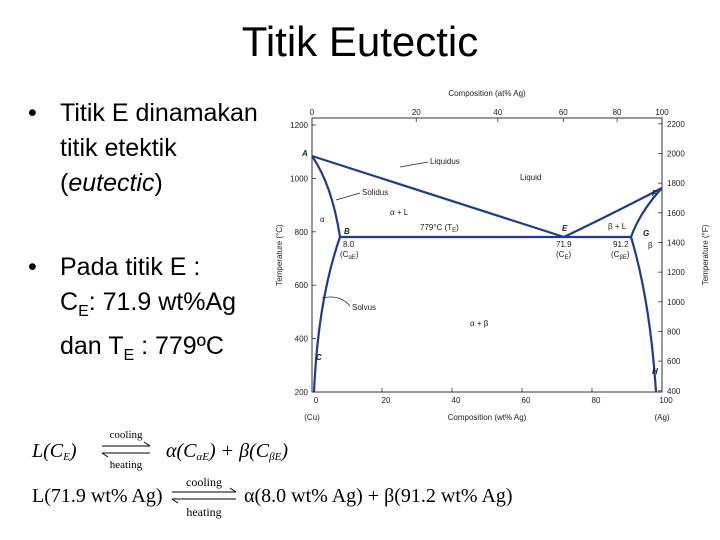  I want to click on equation: α(CαE) + β(CβE), so click(227, 451).